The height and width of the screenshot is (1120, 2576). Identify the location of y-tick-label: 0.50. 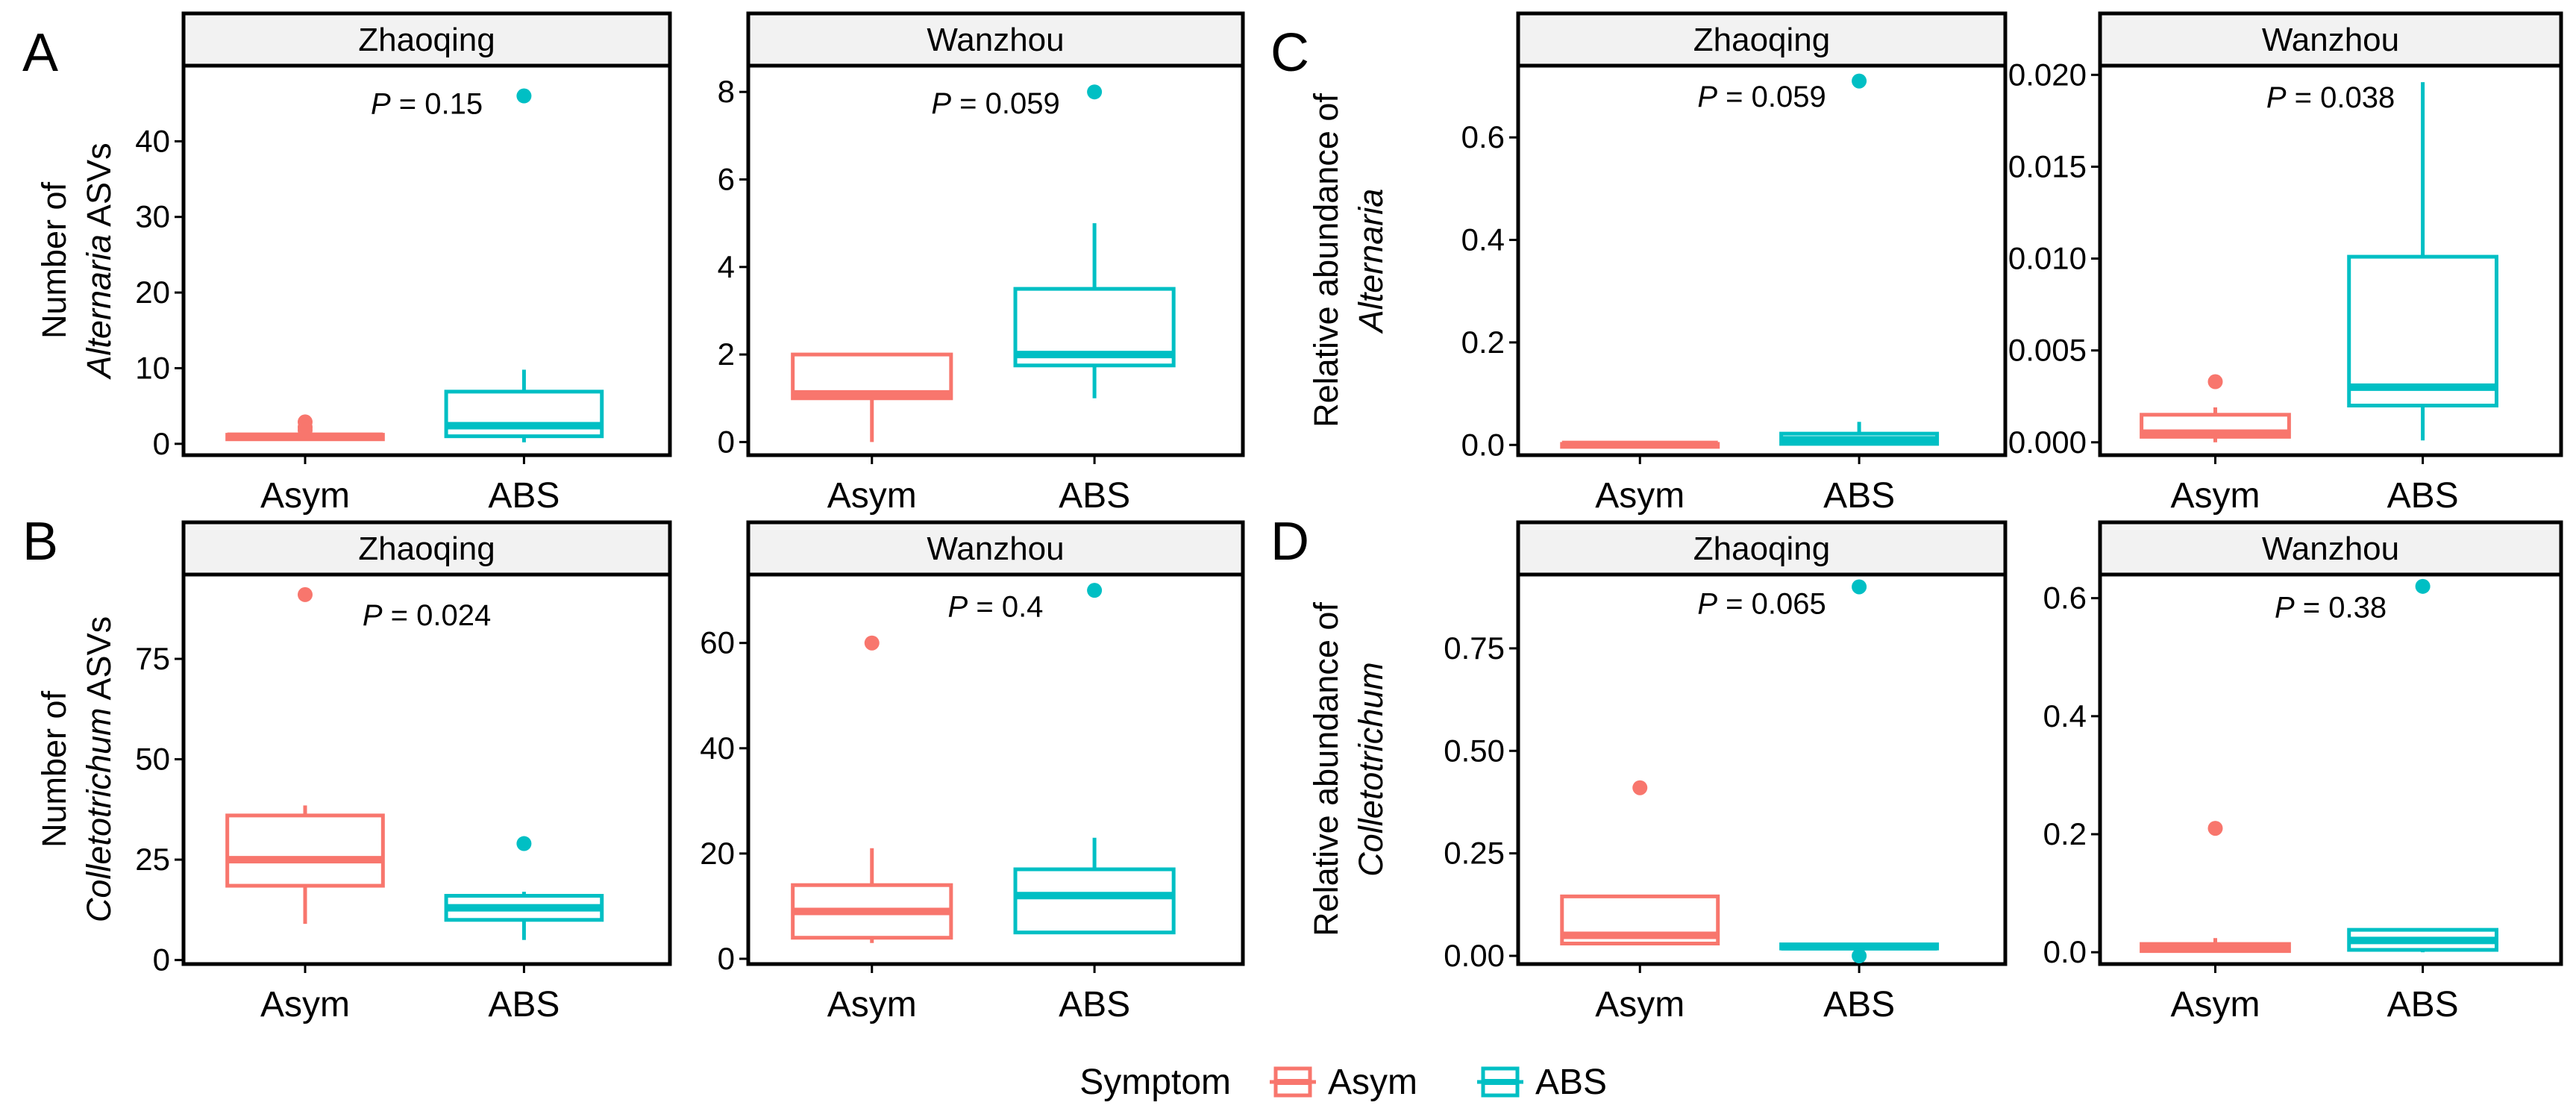
(1474, 750).